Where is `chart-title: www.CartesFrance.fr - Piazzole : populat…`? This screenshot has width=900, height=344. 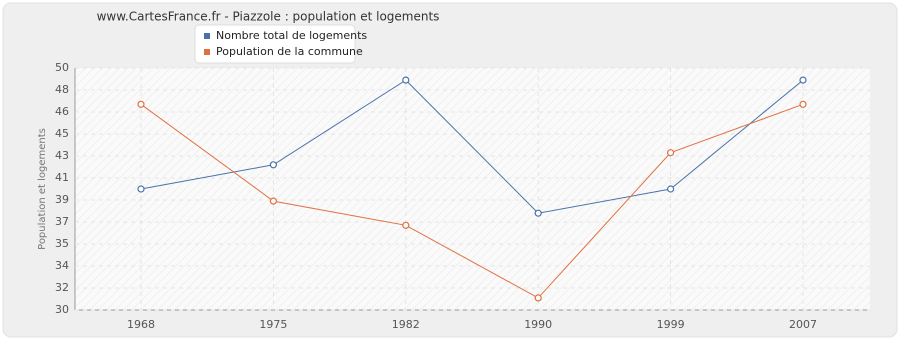 chart-title: www.CartesFrance.fr - Piazzole : populat… is located at coordinates (268, 17).